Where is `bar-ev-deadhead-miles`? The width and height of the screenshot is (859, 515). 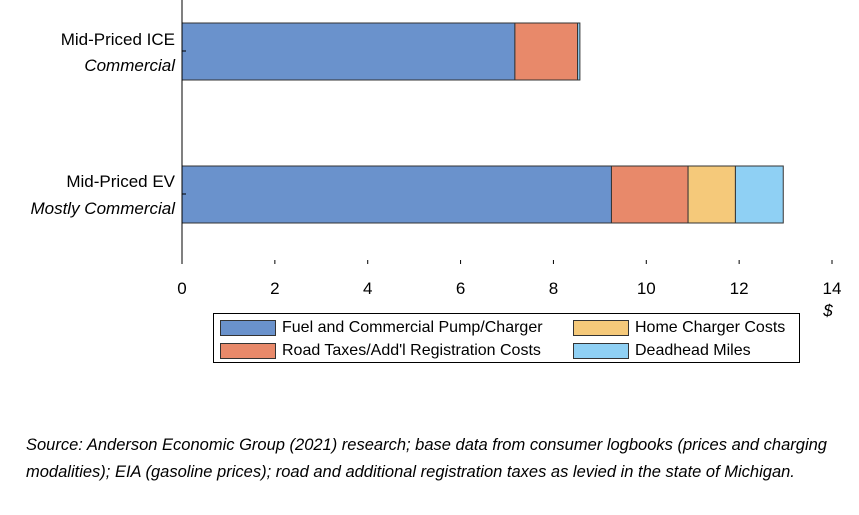 bar-ev-deadhead-miles is located at coordinates (759, 194).